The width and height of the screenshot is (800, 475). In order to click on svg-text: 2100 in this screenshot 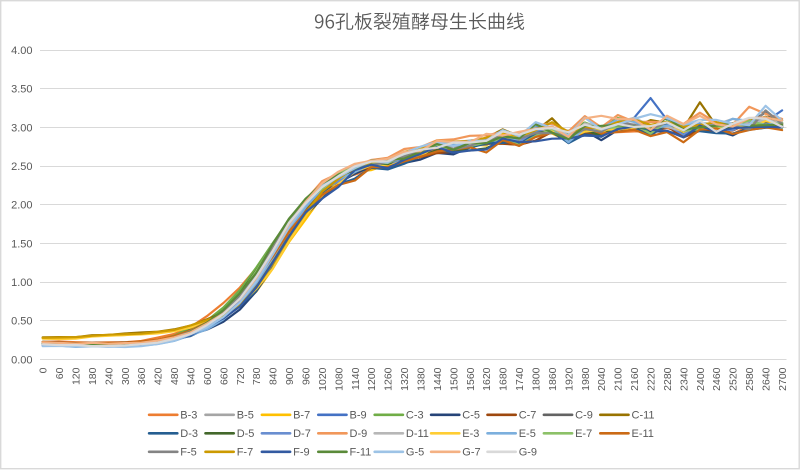, I will do `click(619, 379)`.